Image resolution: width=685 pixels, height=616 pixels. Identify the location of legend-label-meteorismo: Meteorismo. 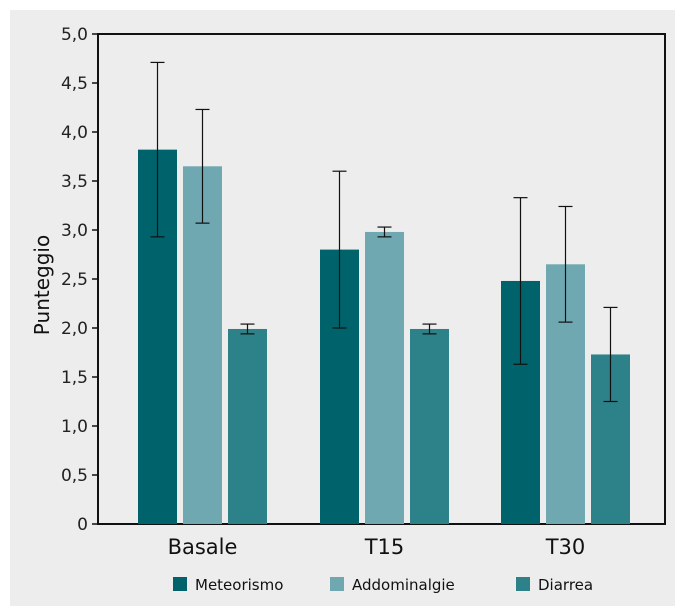
(239, 585).